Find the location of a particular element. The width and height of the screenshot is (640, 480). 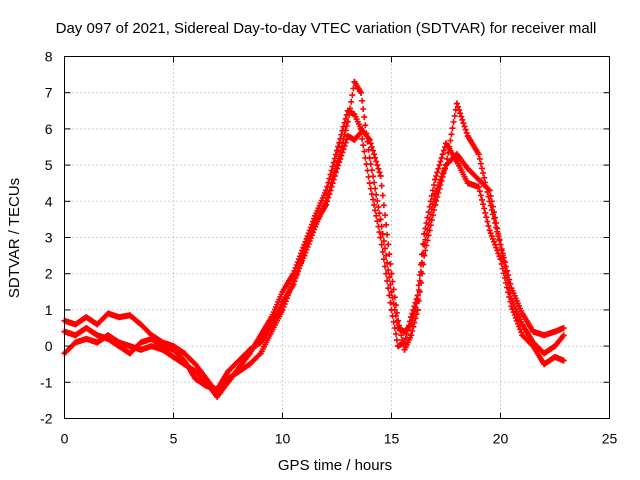

x-tick-label: 25 is located at coordinates (610, 439).